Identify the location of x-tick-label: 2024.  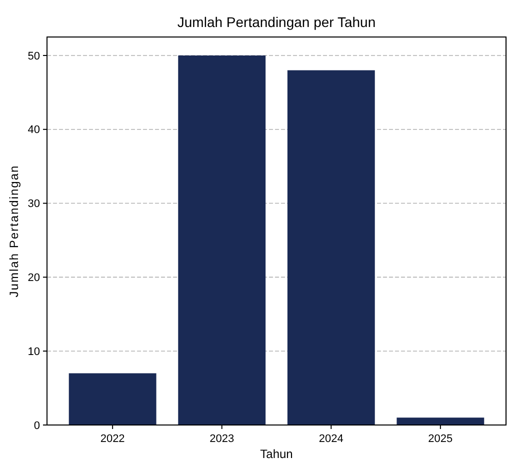
(331, 439).